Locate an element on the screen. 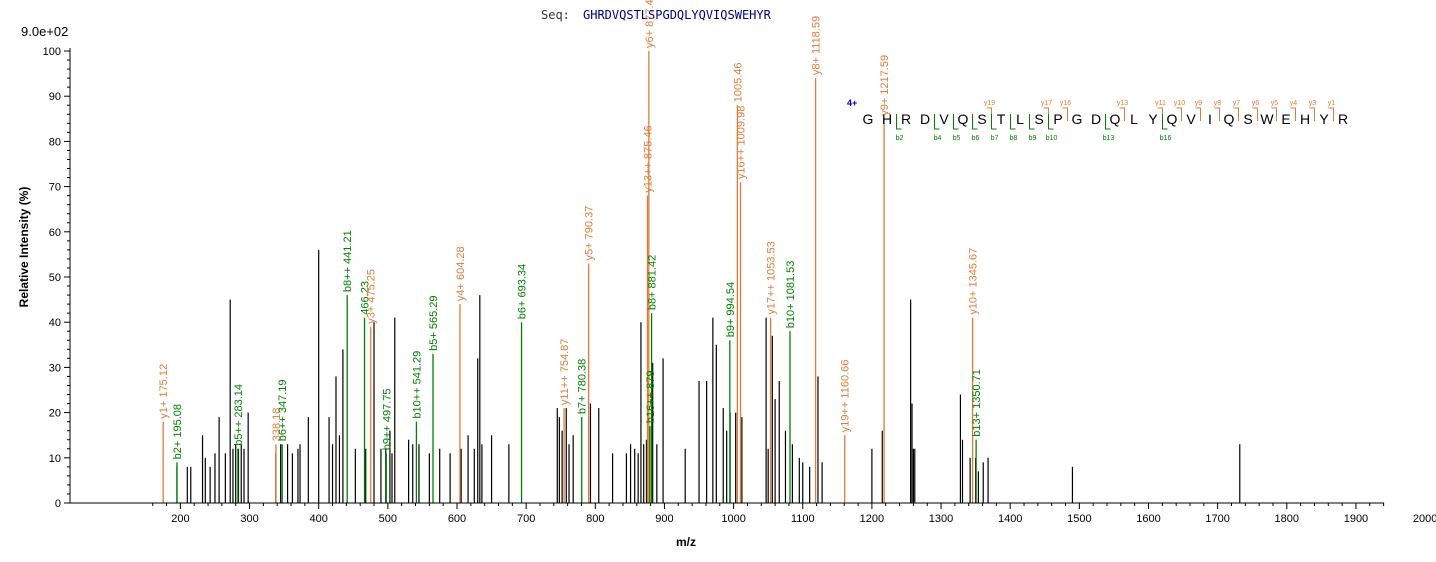 This screenshot has width=1436, height=562. b-ion-label: b2+ 195.08 is located at coordinates (178, 431).